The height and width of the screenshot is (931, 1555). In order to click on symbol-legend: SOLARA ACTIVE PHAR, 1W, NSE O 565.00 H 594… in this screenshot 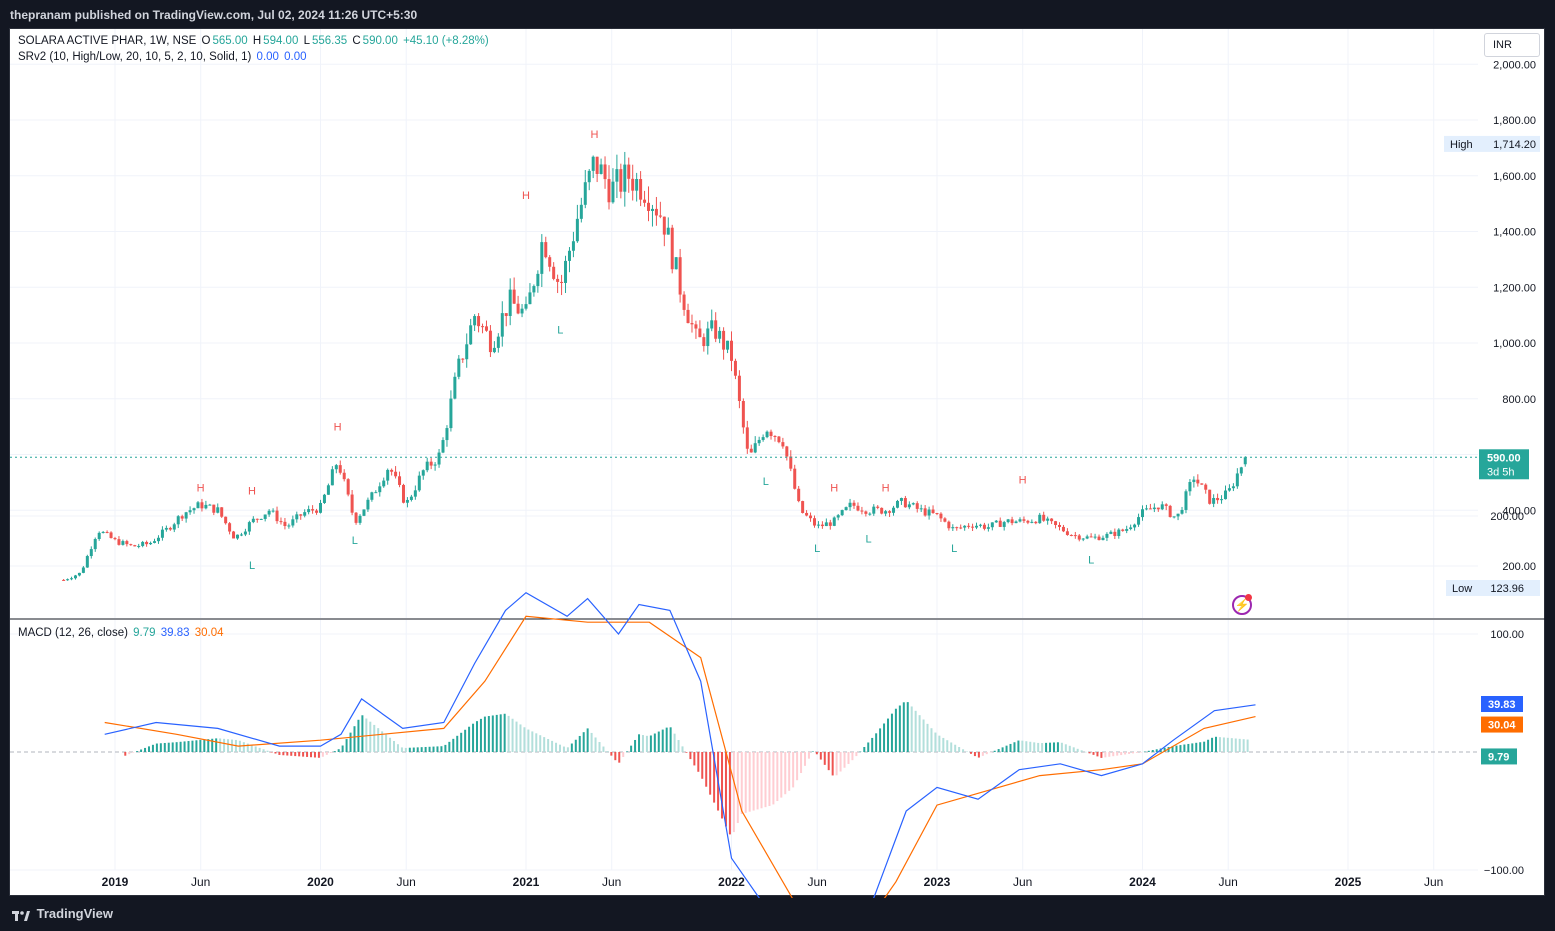, I will do `click(254, 41)`.